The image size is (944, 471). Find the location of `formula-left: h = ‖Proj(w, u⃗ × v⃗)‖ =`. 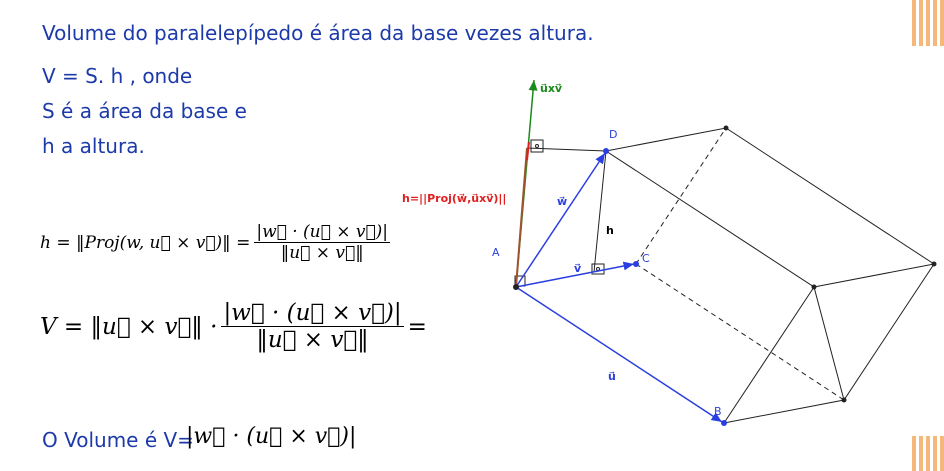

formula-left: h = ‖Proj(w, u⃗ × v⃗)‖ = is located at coordinates (145, 242).